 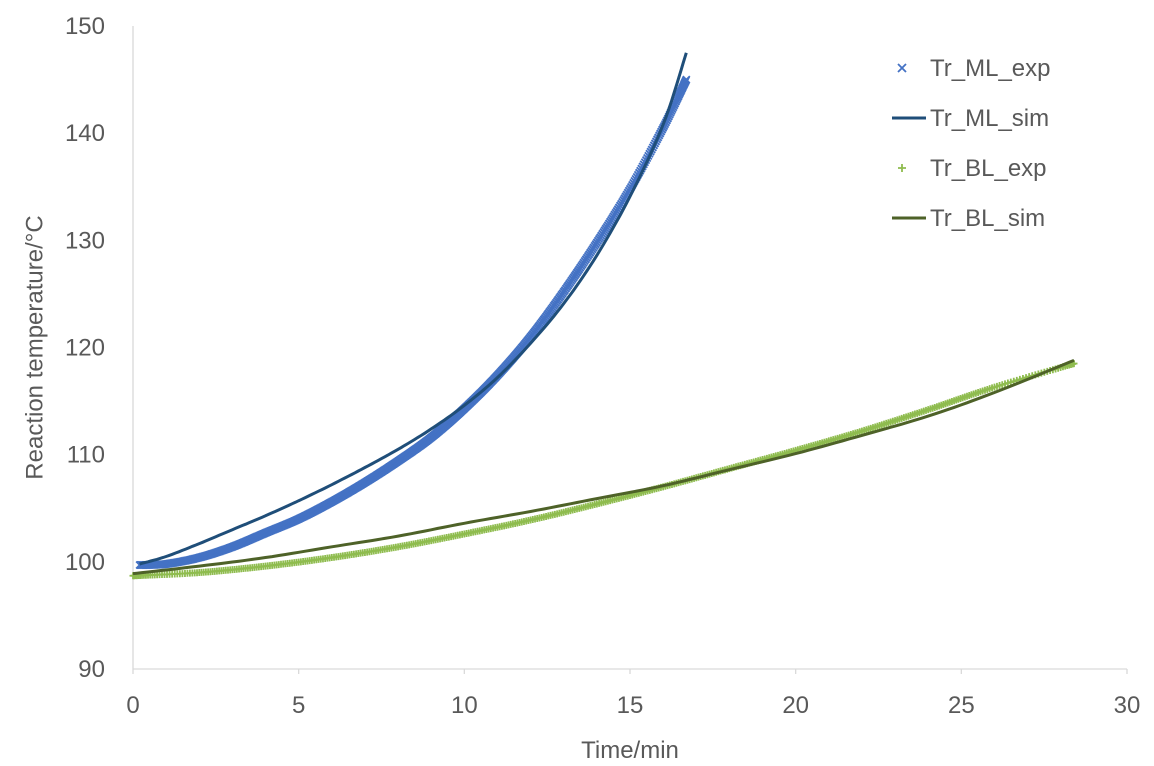 I want to click on data-point, so click(x=686, y=79).